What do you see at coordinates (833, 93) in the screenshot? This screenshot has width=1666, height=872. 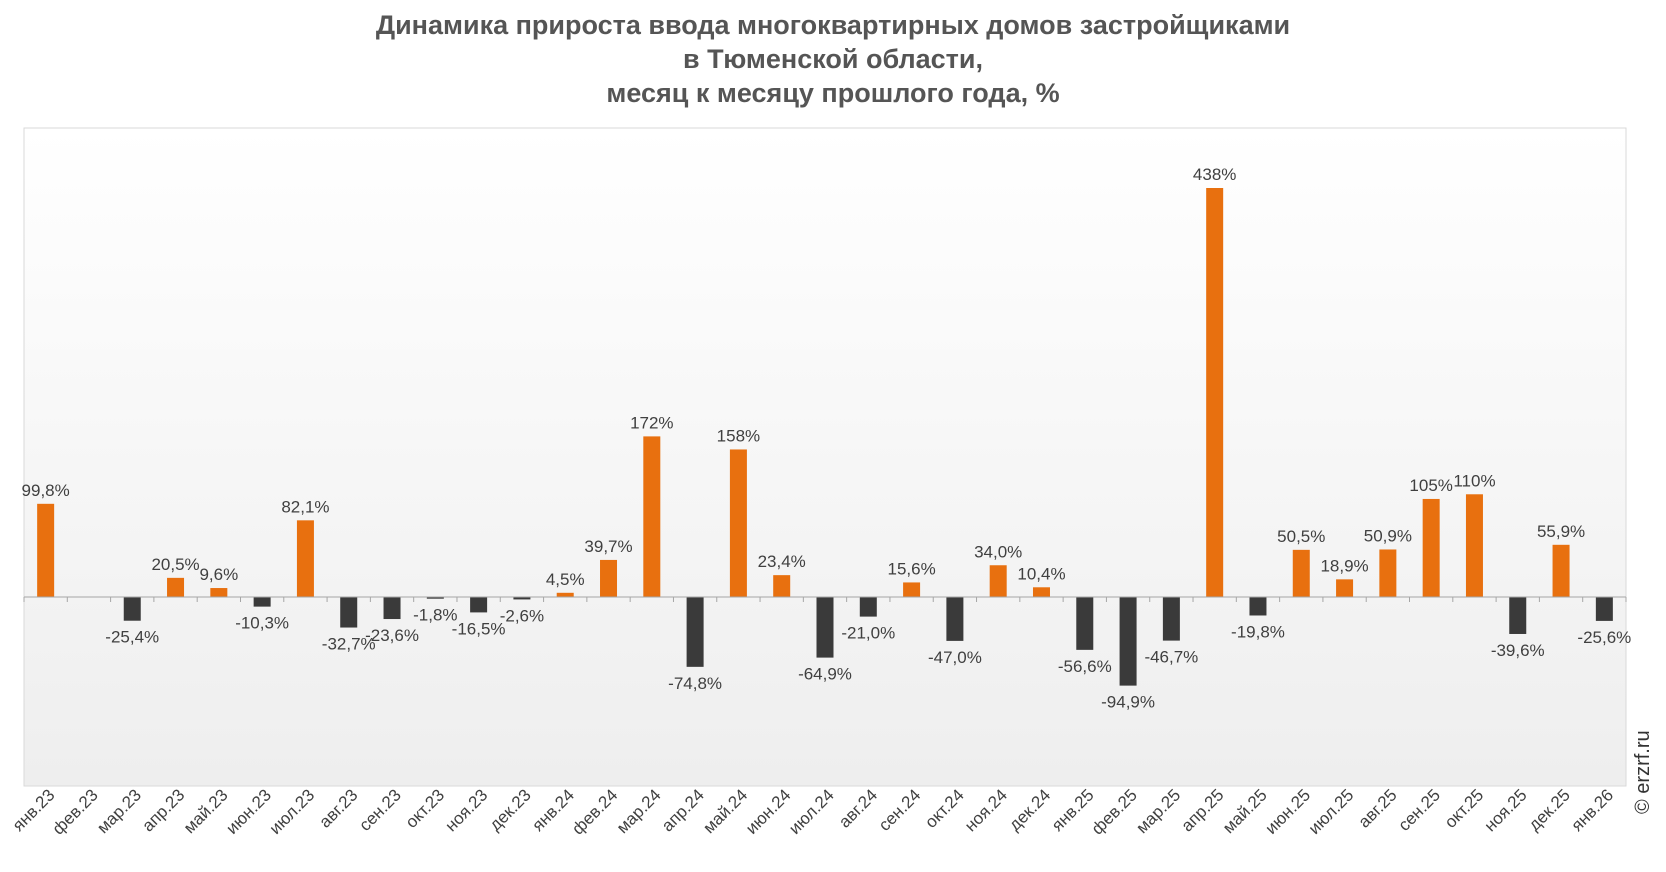 I see `chart-title-line-3: месяц к месяцу прошлого года, %` at bounding box center [833, 93].